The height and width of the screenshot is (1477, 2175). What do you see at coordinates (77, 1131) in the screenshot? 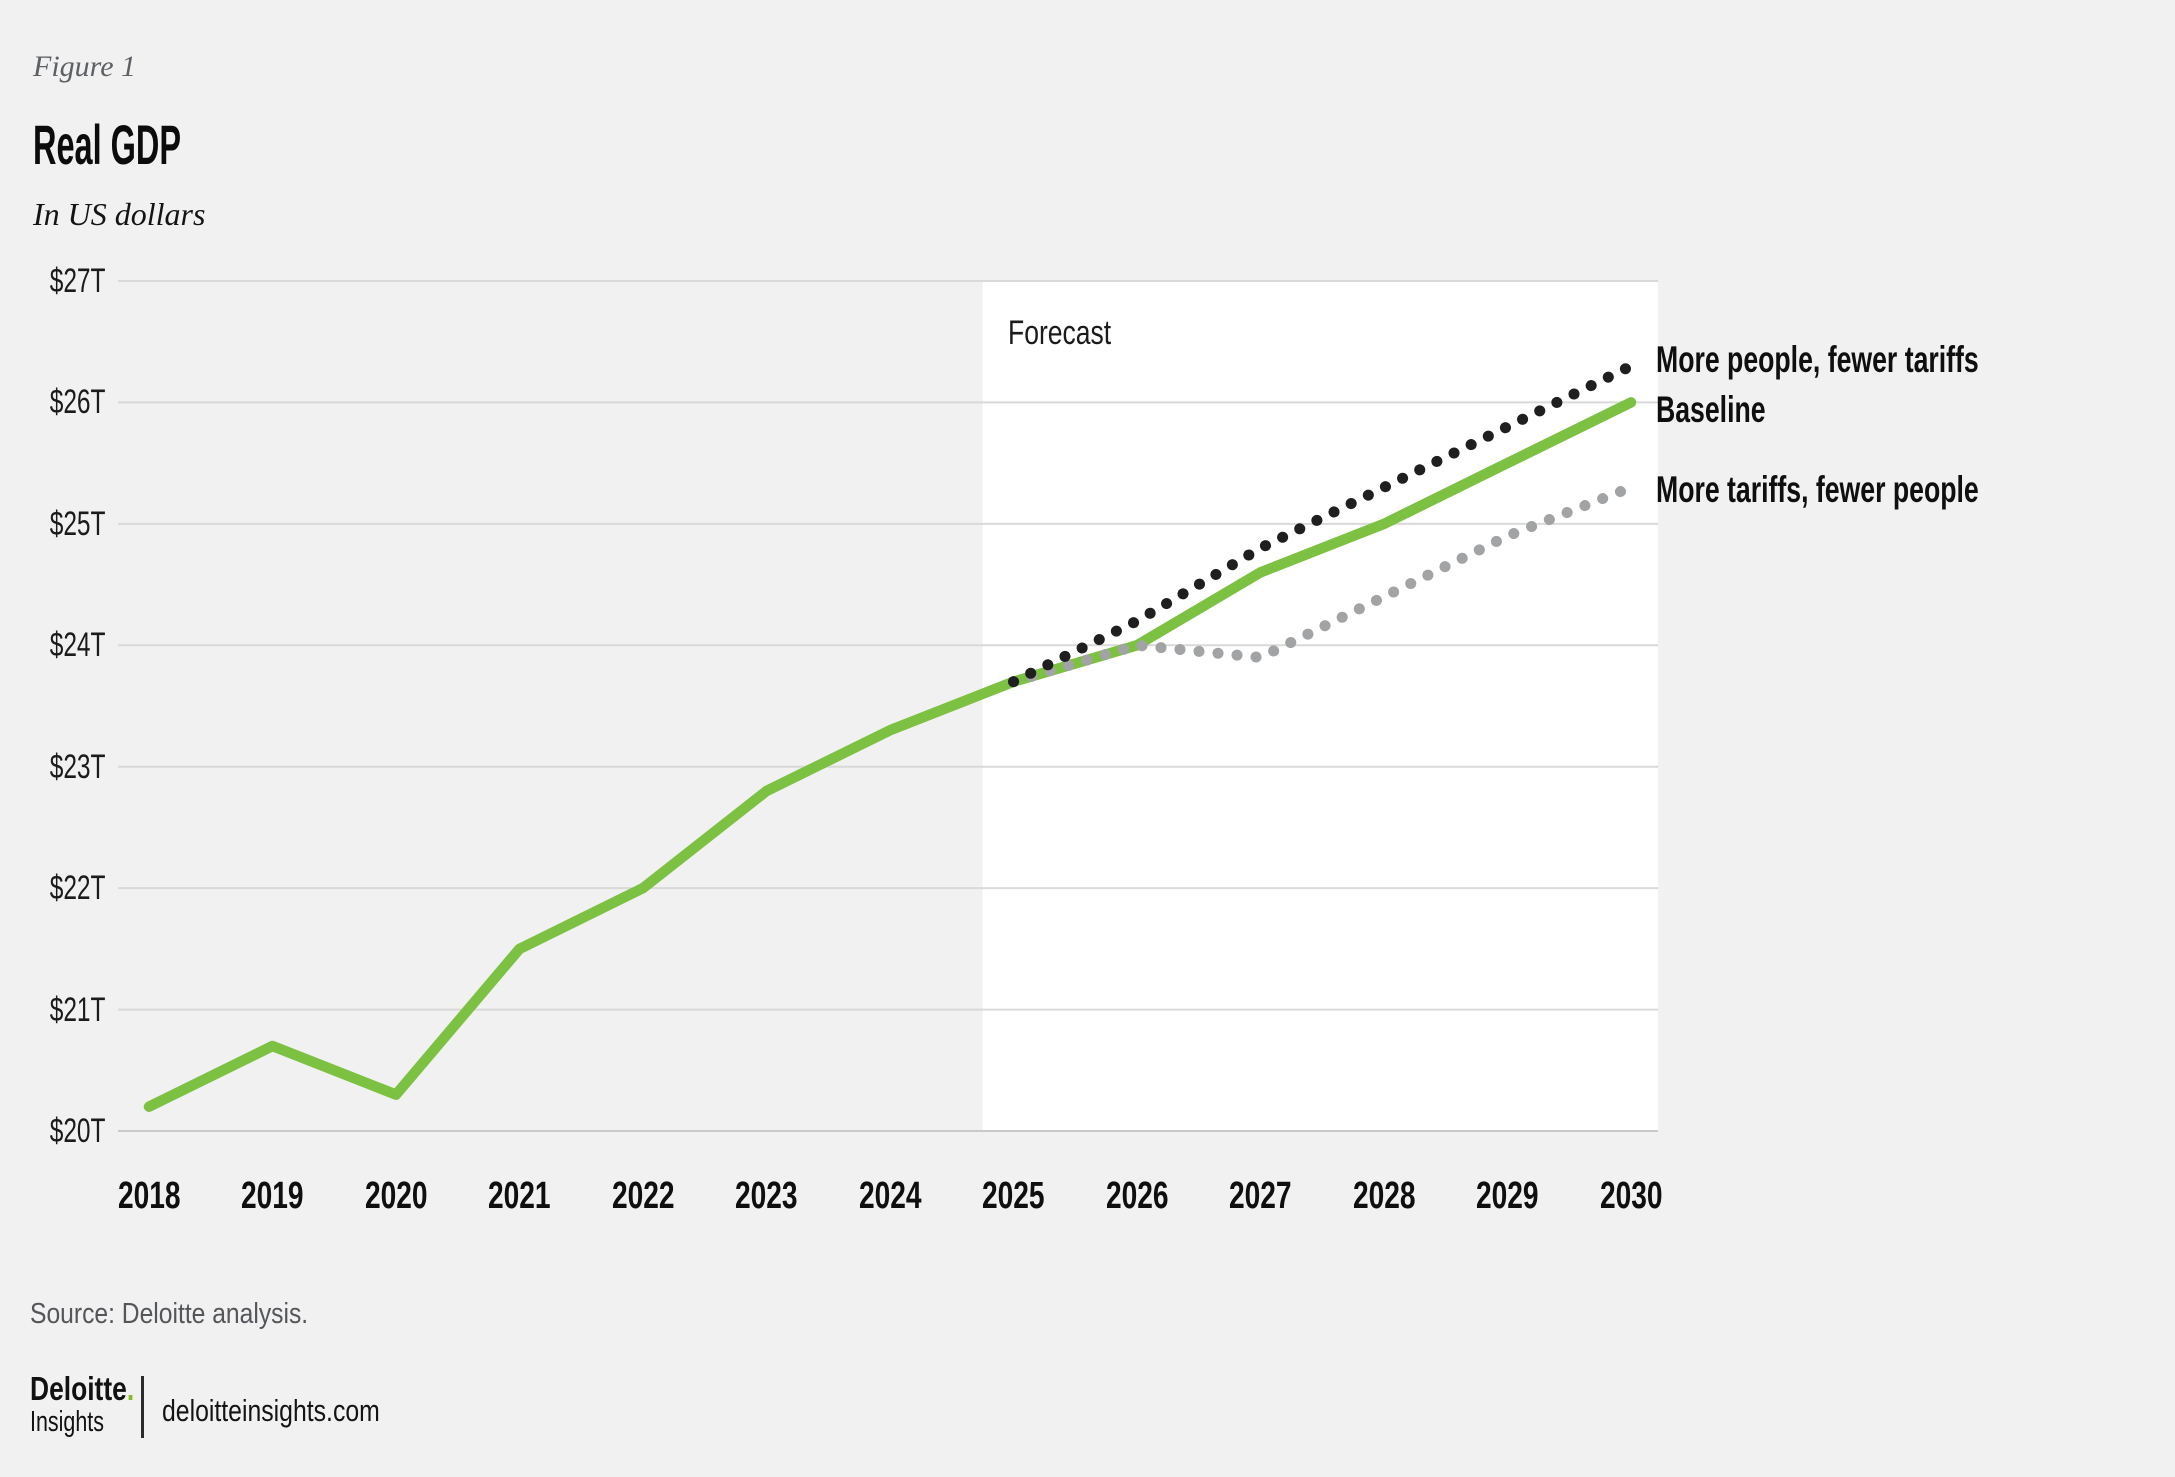
I see `y-axis-label-20: $20T` at bounding box center [77, 1131].